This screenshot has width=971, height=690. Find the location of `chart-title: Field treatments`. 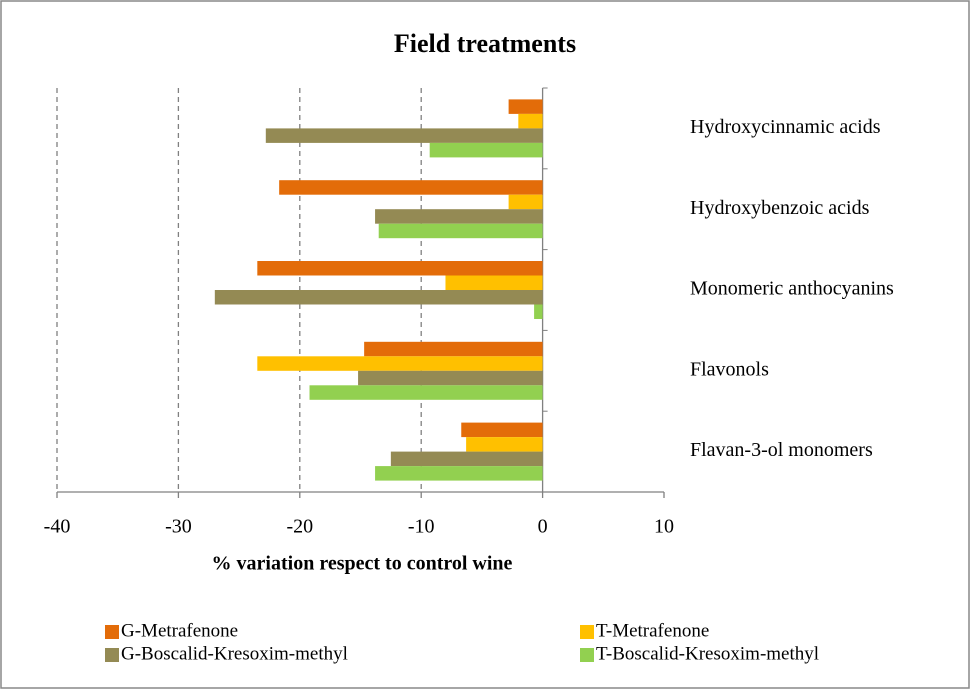

chart-title: Field treatments is located at coordinates (485, 43).